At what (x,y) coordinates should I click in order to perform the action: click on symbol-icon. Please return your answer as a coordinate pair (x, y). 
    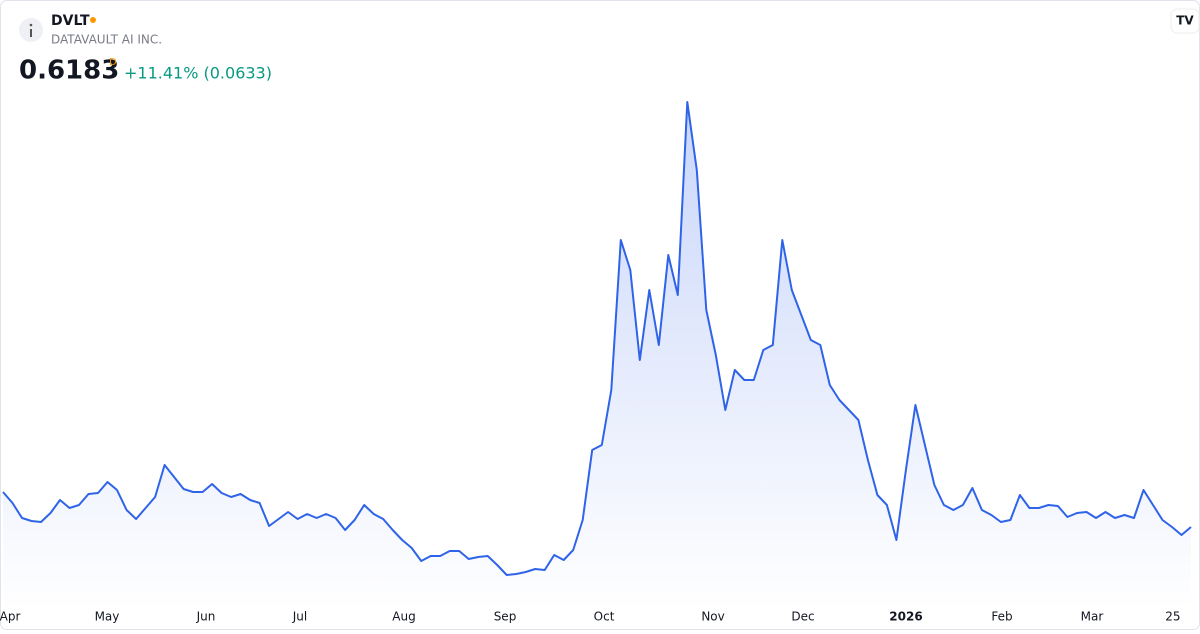
    Looking at the image, I should click on (31, 30).